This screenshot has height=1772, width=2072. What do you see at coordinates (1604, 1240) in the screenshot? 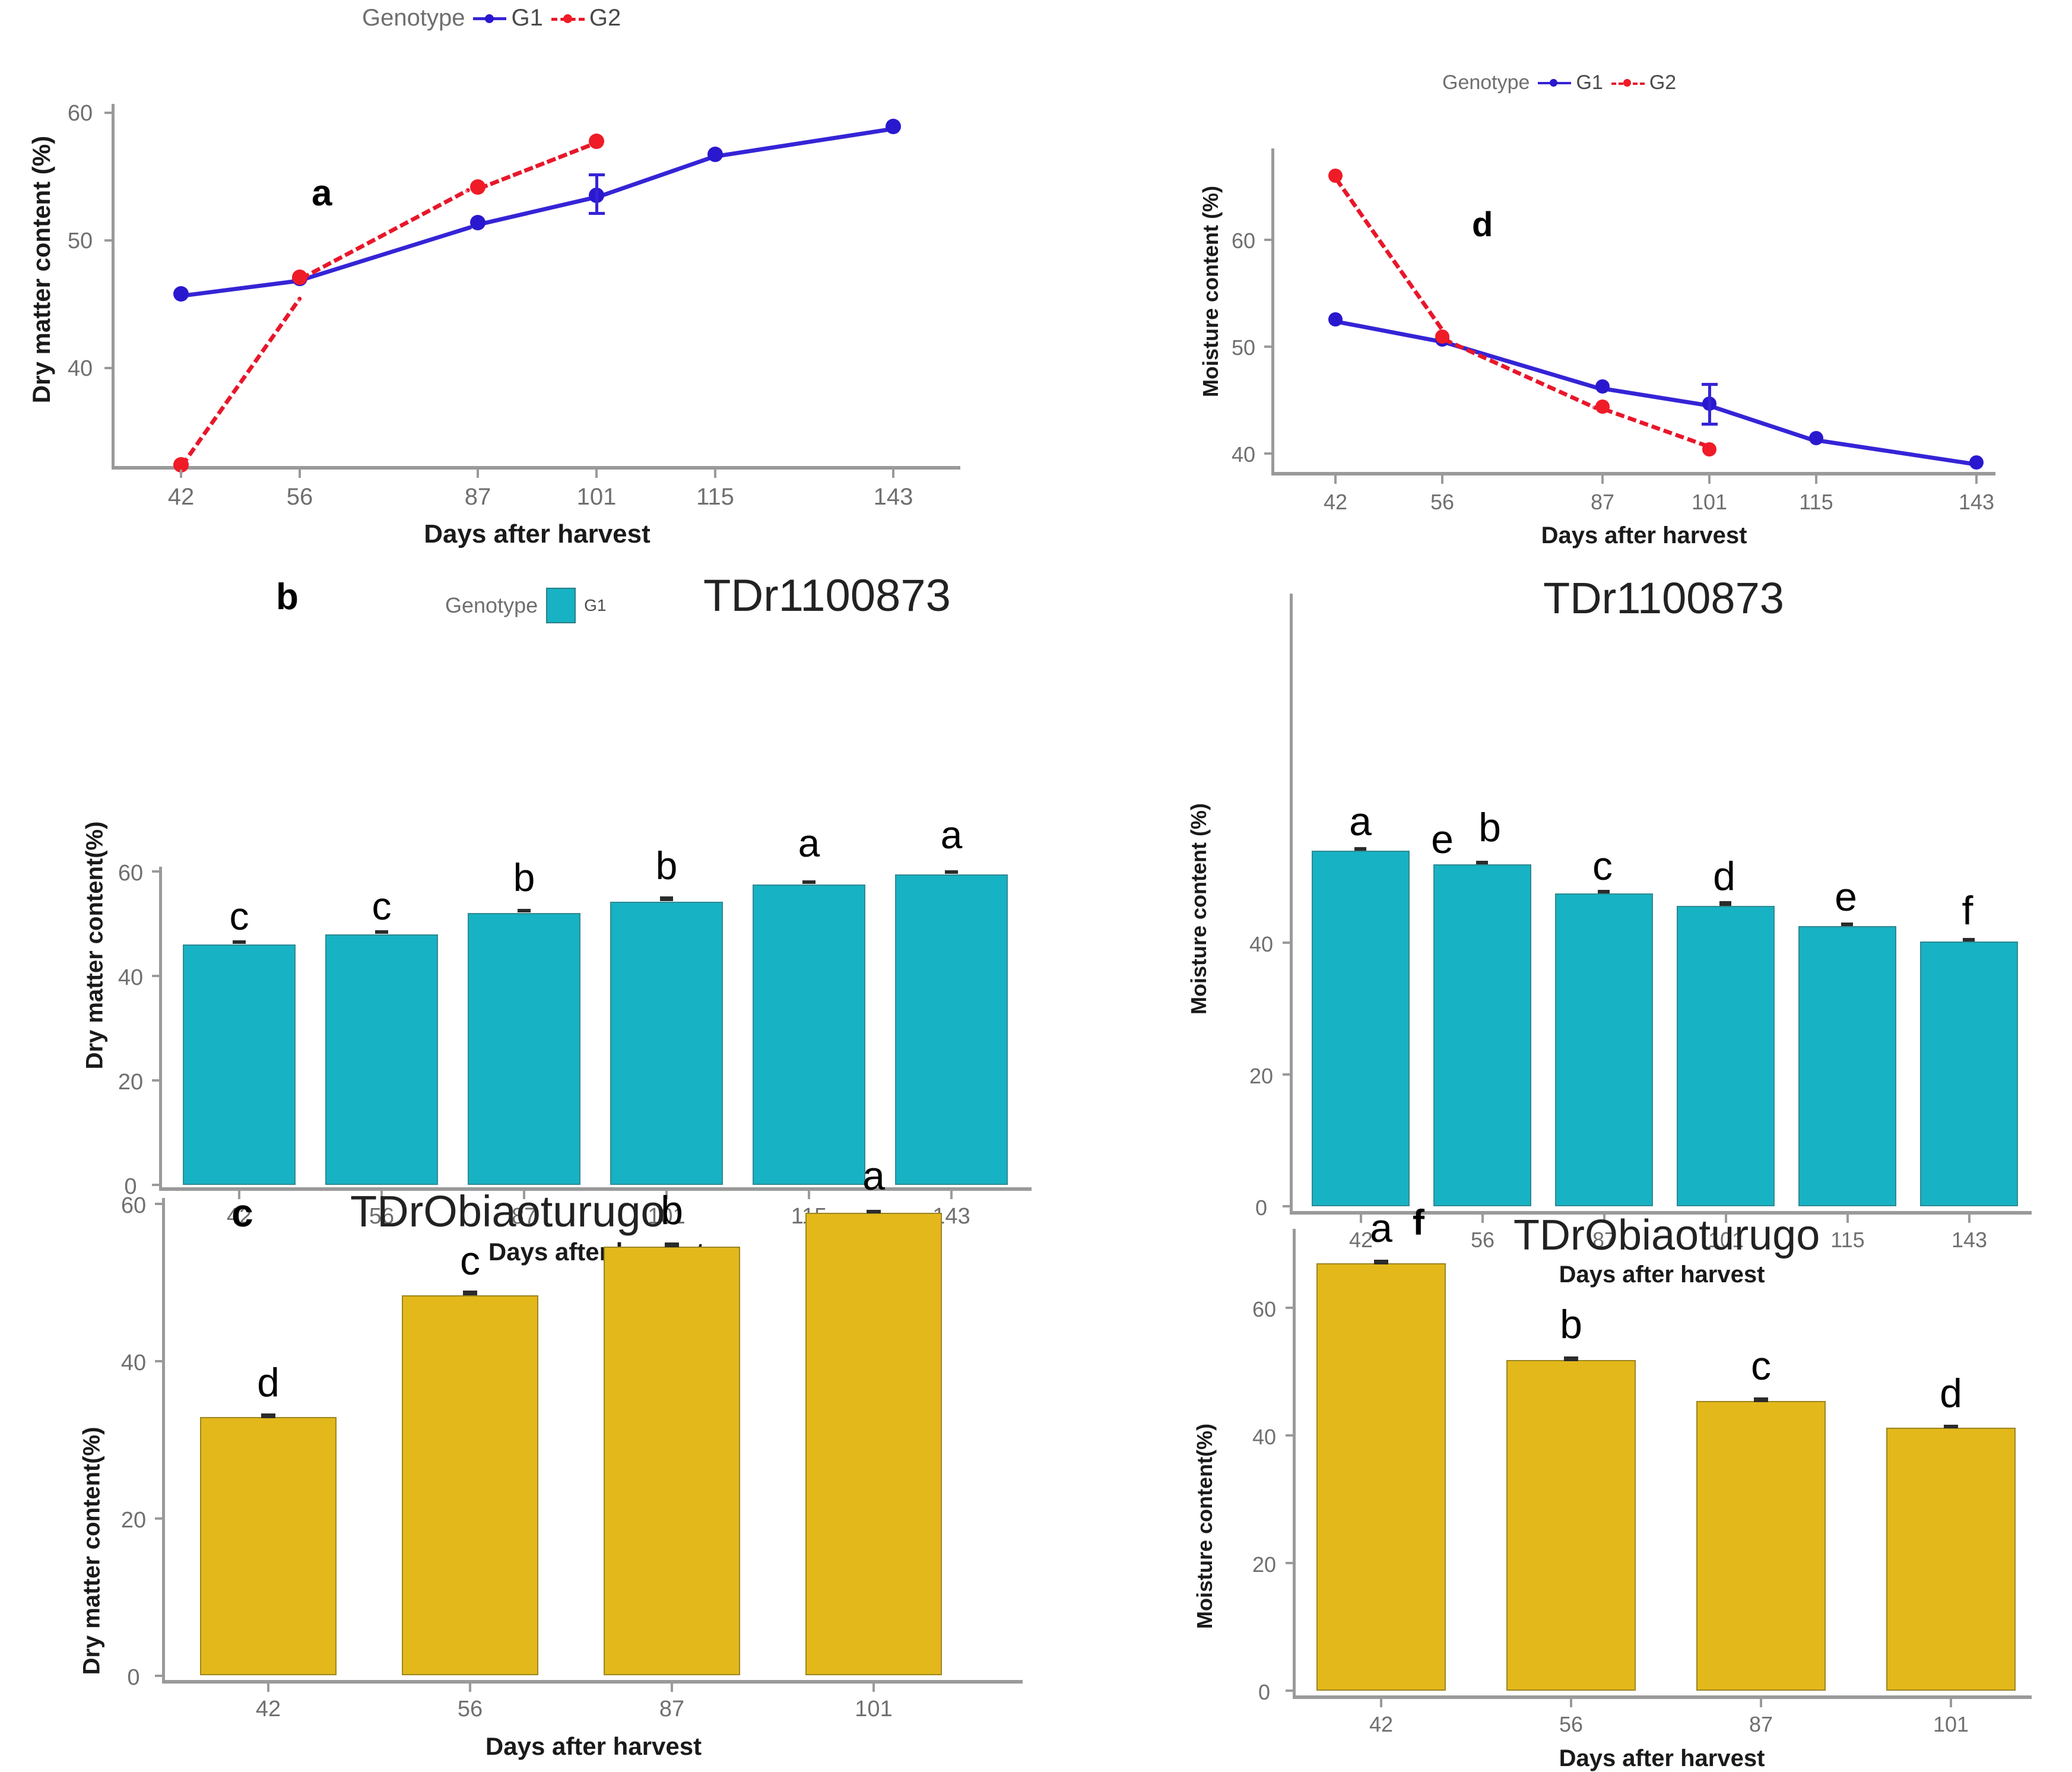
I see `panel-e-xtick-label: 87` at bounding box center [1604, 1240].